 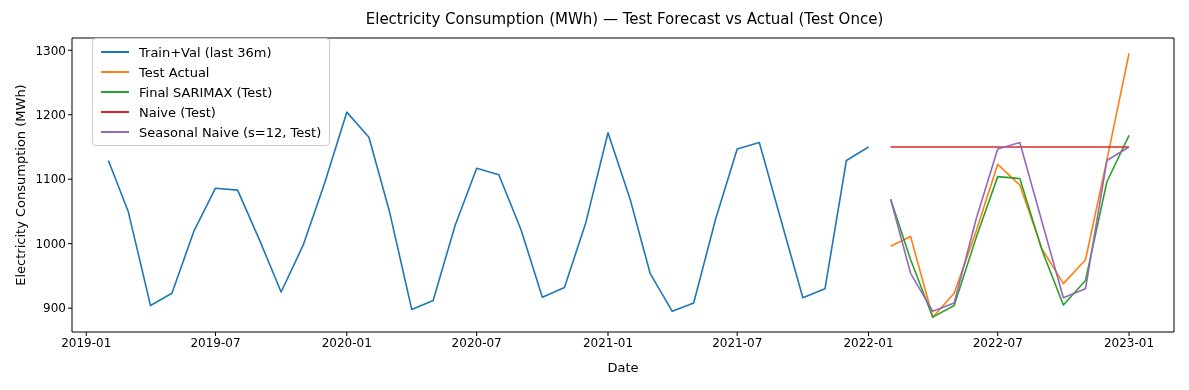 I want to click on x-tick-label: 2019-01, so click(x=86, y=342).